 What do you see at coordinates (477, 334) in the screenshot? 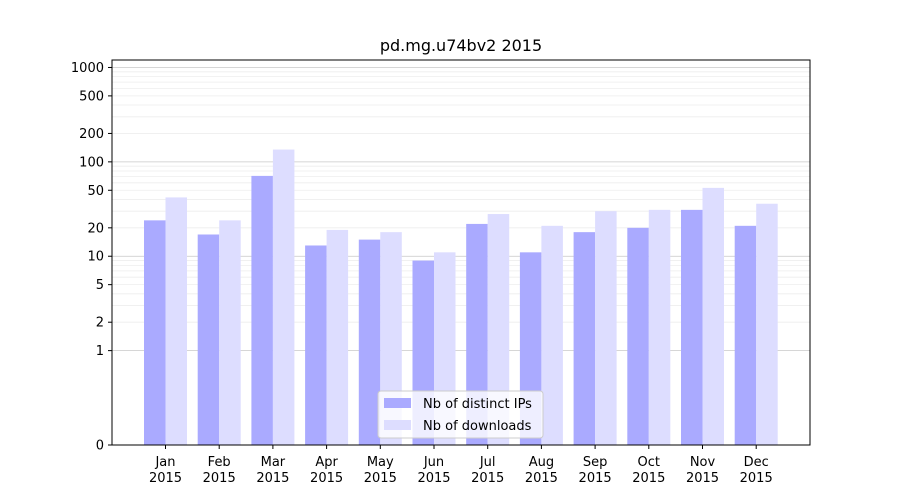
I see `bar-distinct-ips-jul` at bounding box center [477, 334].